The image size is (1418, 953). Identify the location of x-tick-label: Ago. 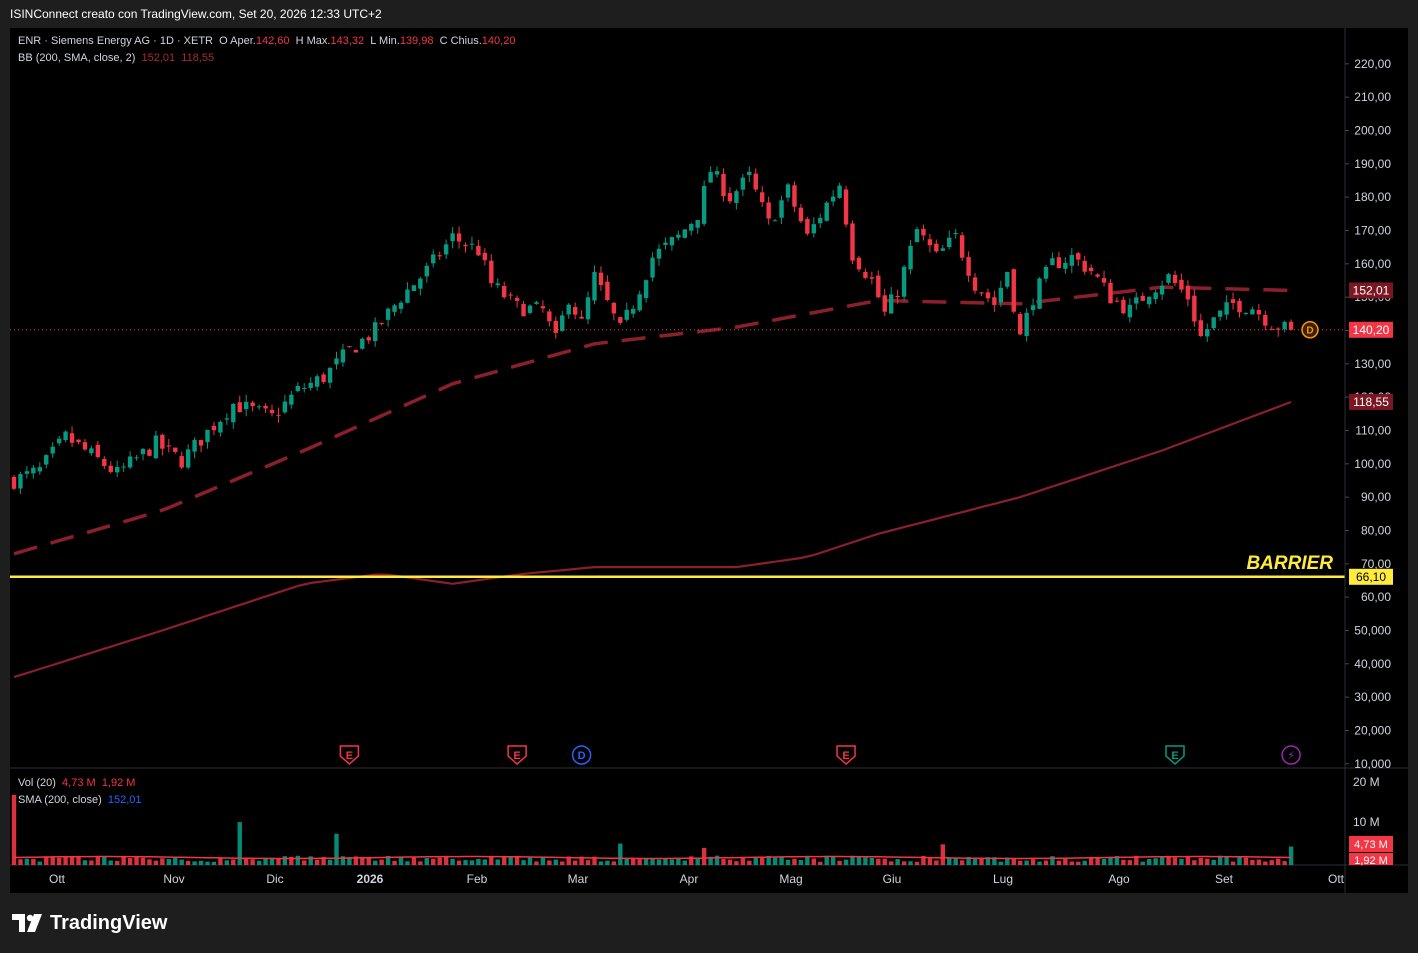
(1119, 879).